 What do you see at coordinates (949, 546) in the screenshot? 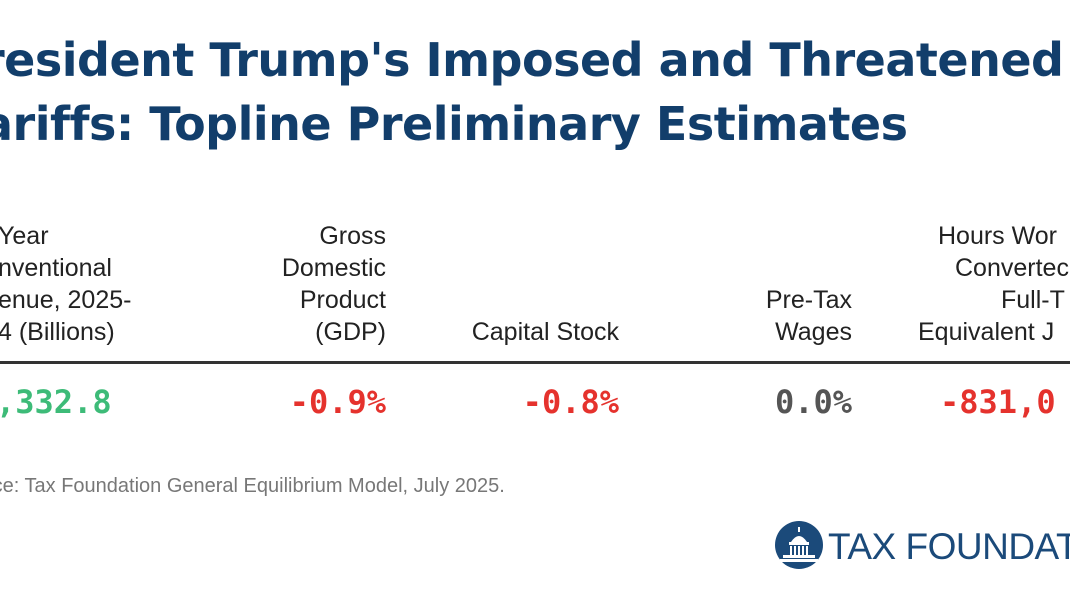
I see `logo-text: TAX FOUNDATIO` at bounding box center [949, 546].